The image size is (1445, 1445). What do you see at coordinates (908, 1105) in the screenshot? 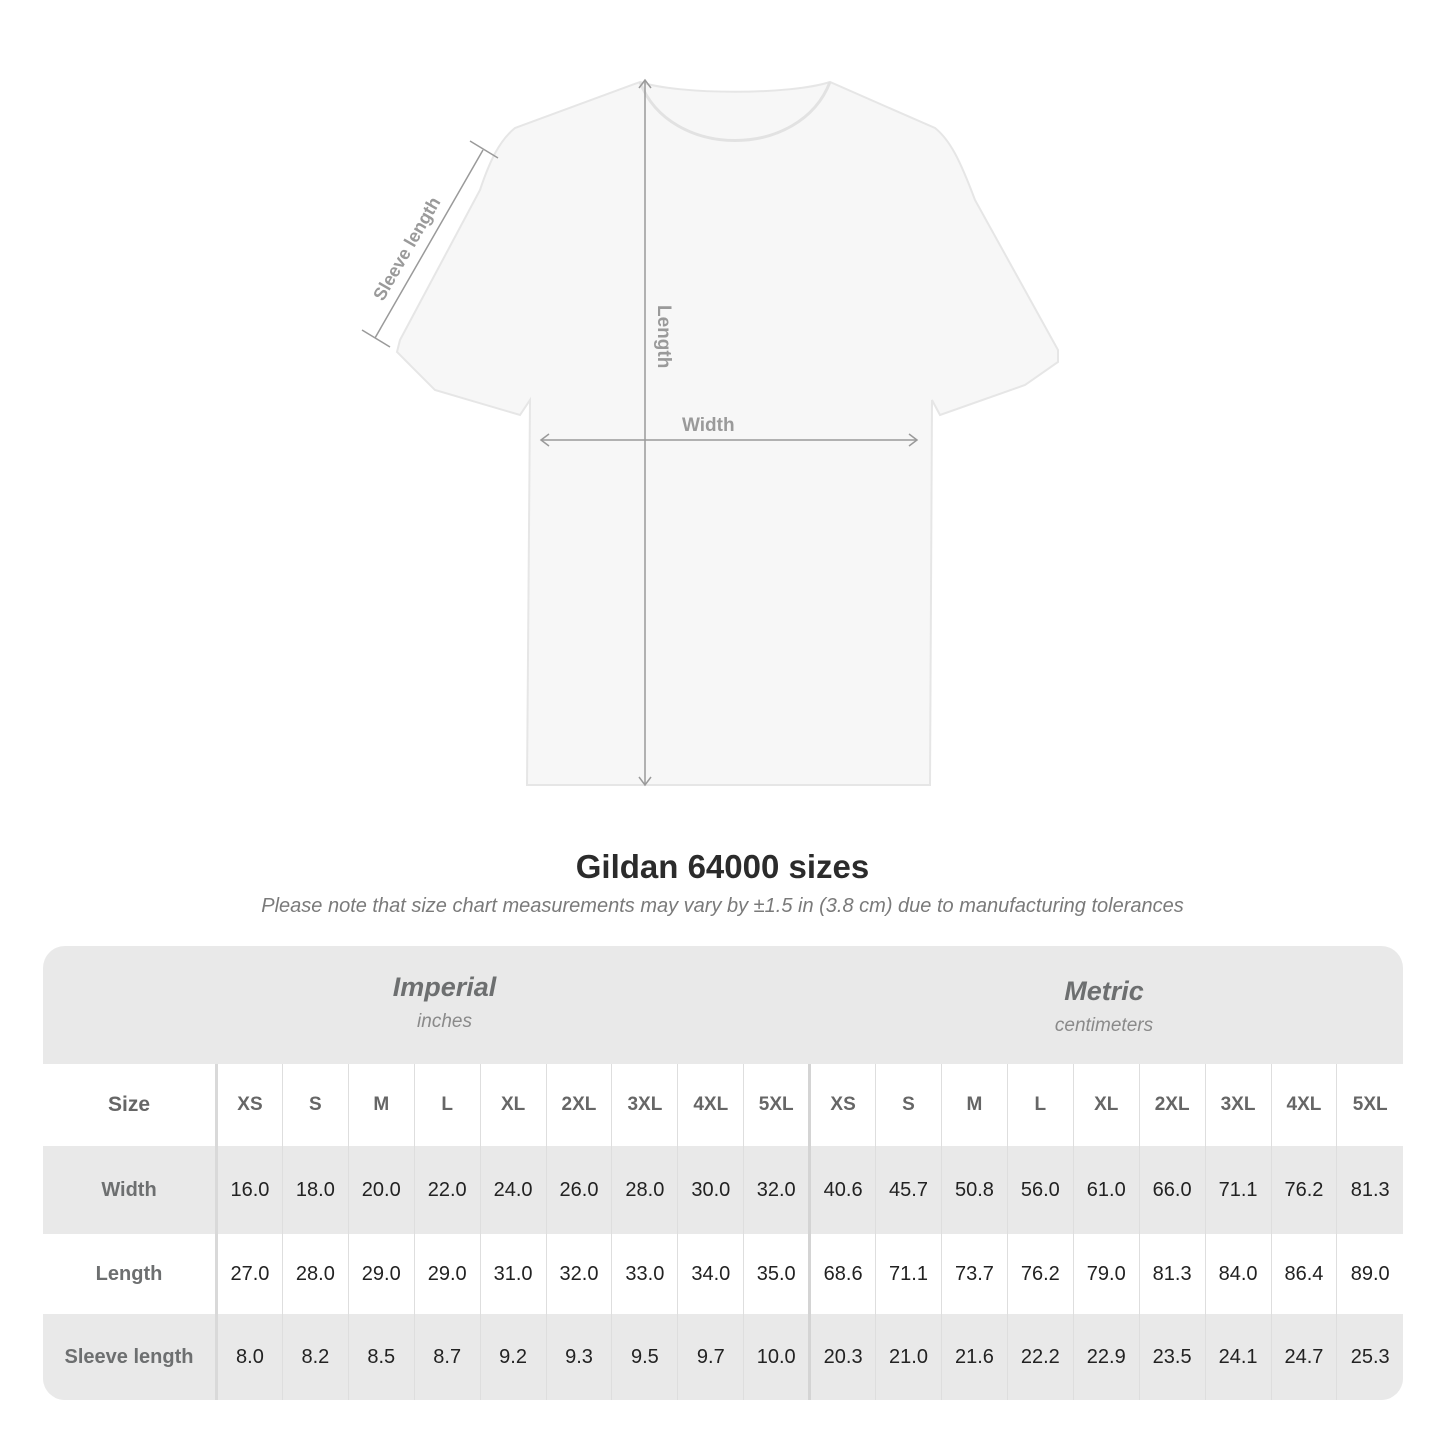
I see `metric-size-s: S` at bounding box center [908, 1105].